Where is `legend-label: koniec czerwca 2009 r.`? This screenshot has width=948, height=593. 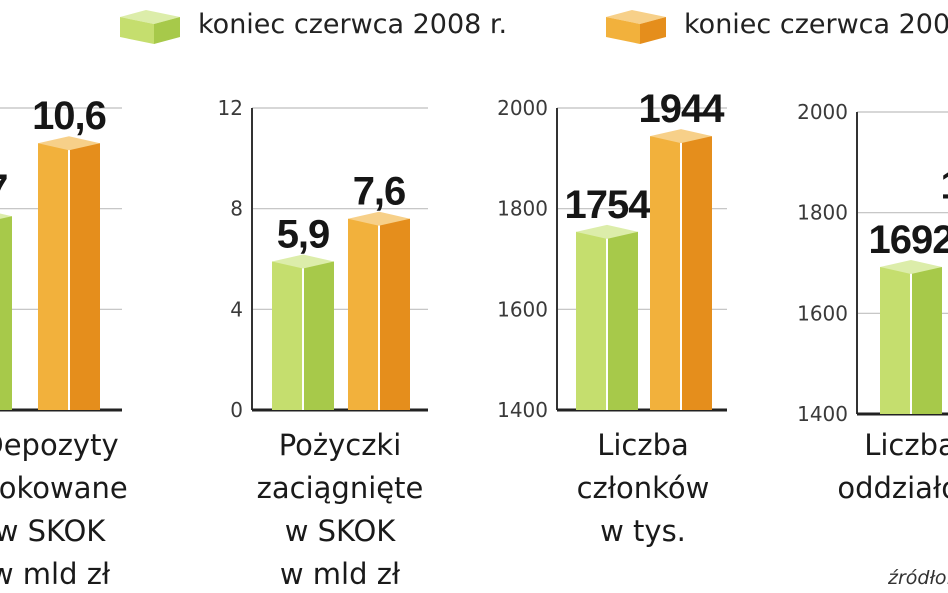
legend-label: koniec czerwca 2009 r. is located at coordinates (816, 24).